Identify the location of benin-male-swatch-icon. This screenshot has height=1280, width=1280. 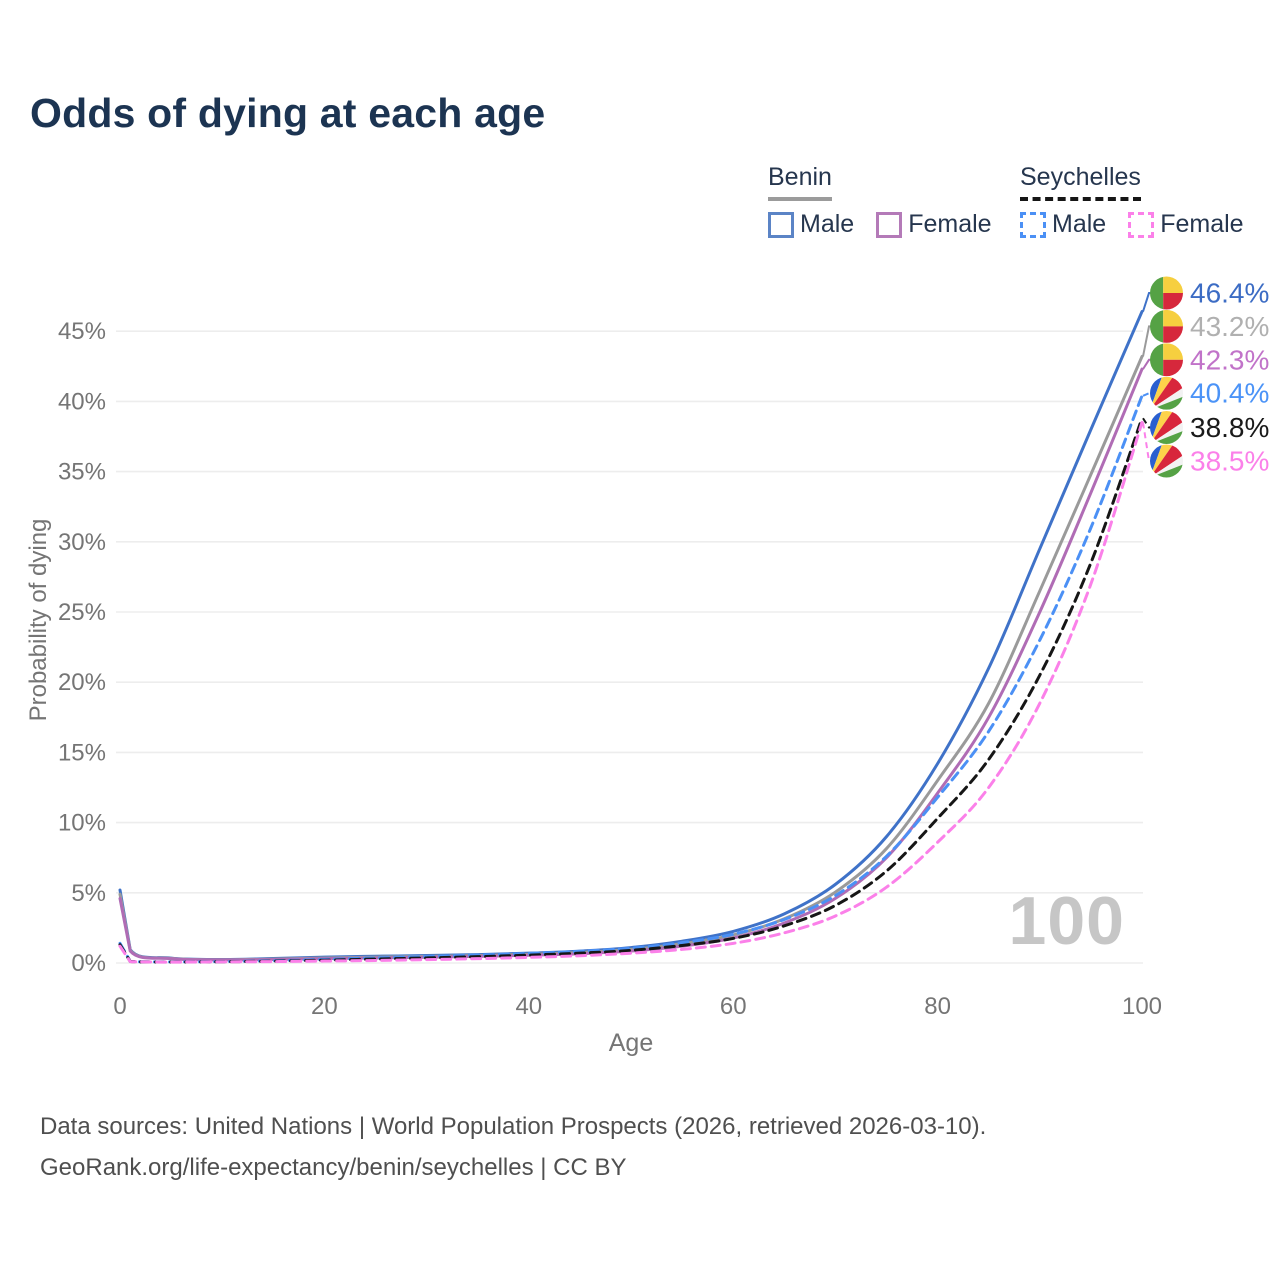
(781, 224).